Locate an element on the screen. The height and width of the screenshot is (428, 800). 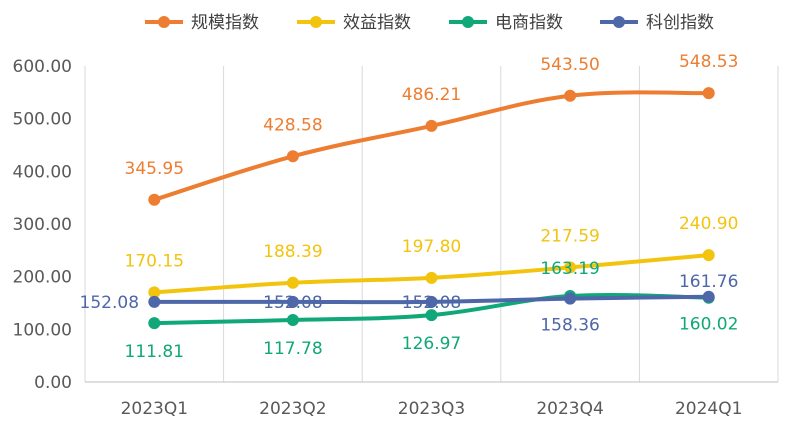
legend-item: 电商指数 is located at coordinates (506, 23).